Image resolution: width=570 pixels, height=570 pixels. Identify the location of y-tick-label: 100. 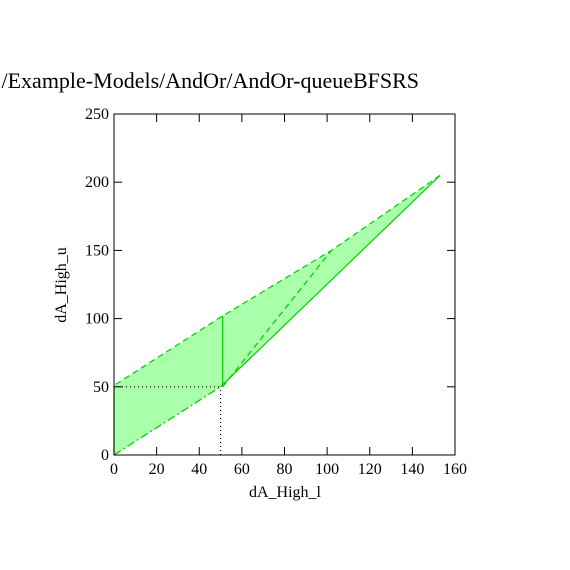
(97, 319).